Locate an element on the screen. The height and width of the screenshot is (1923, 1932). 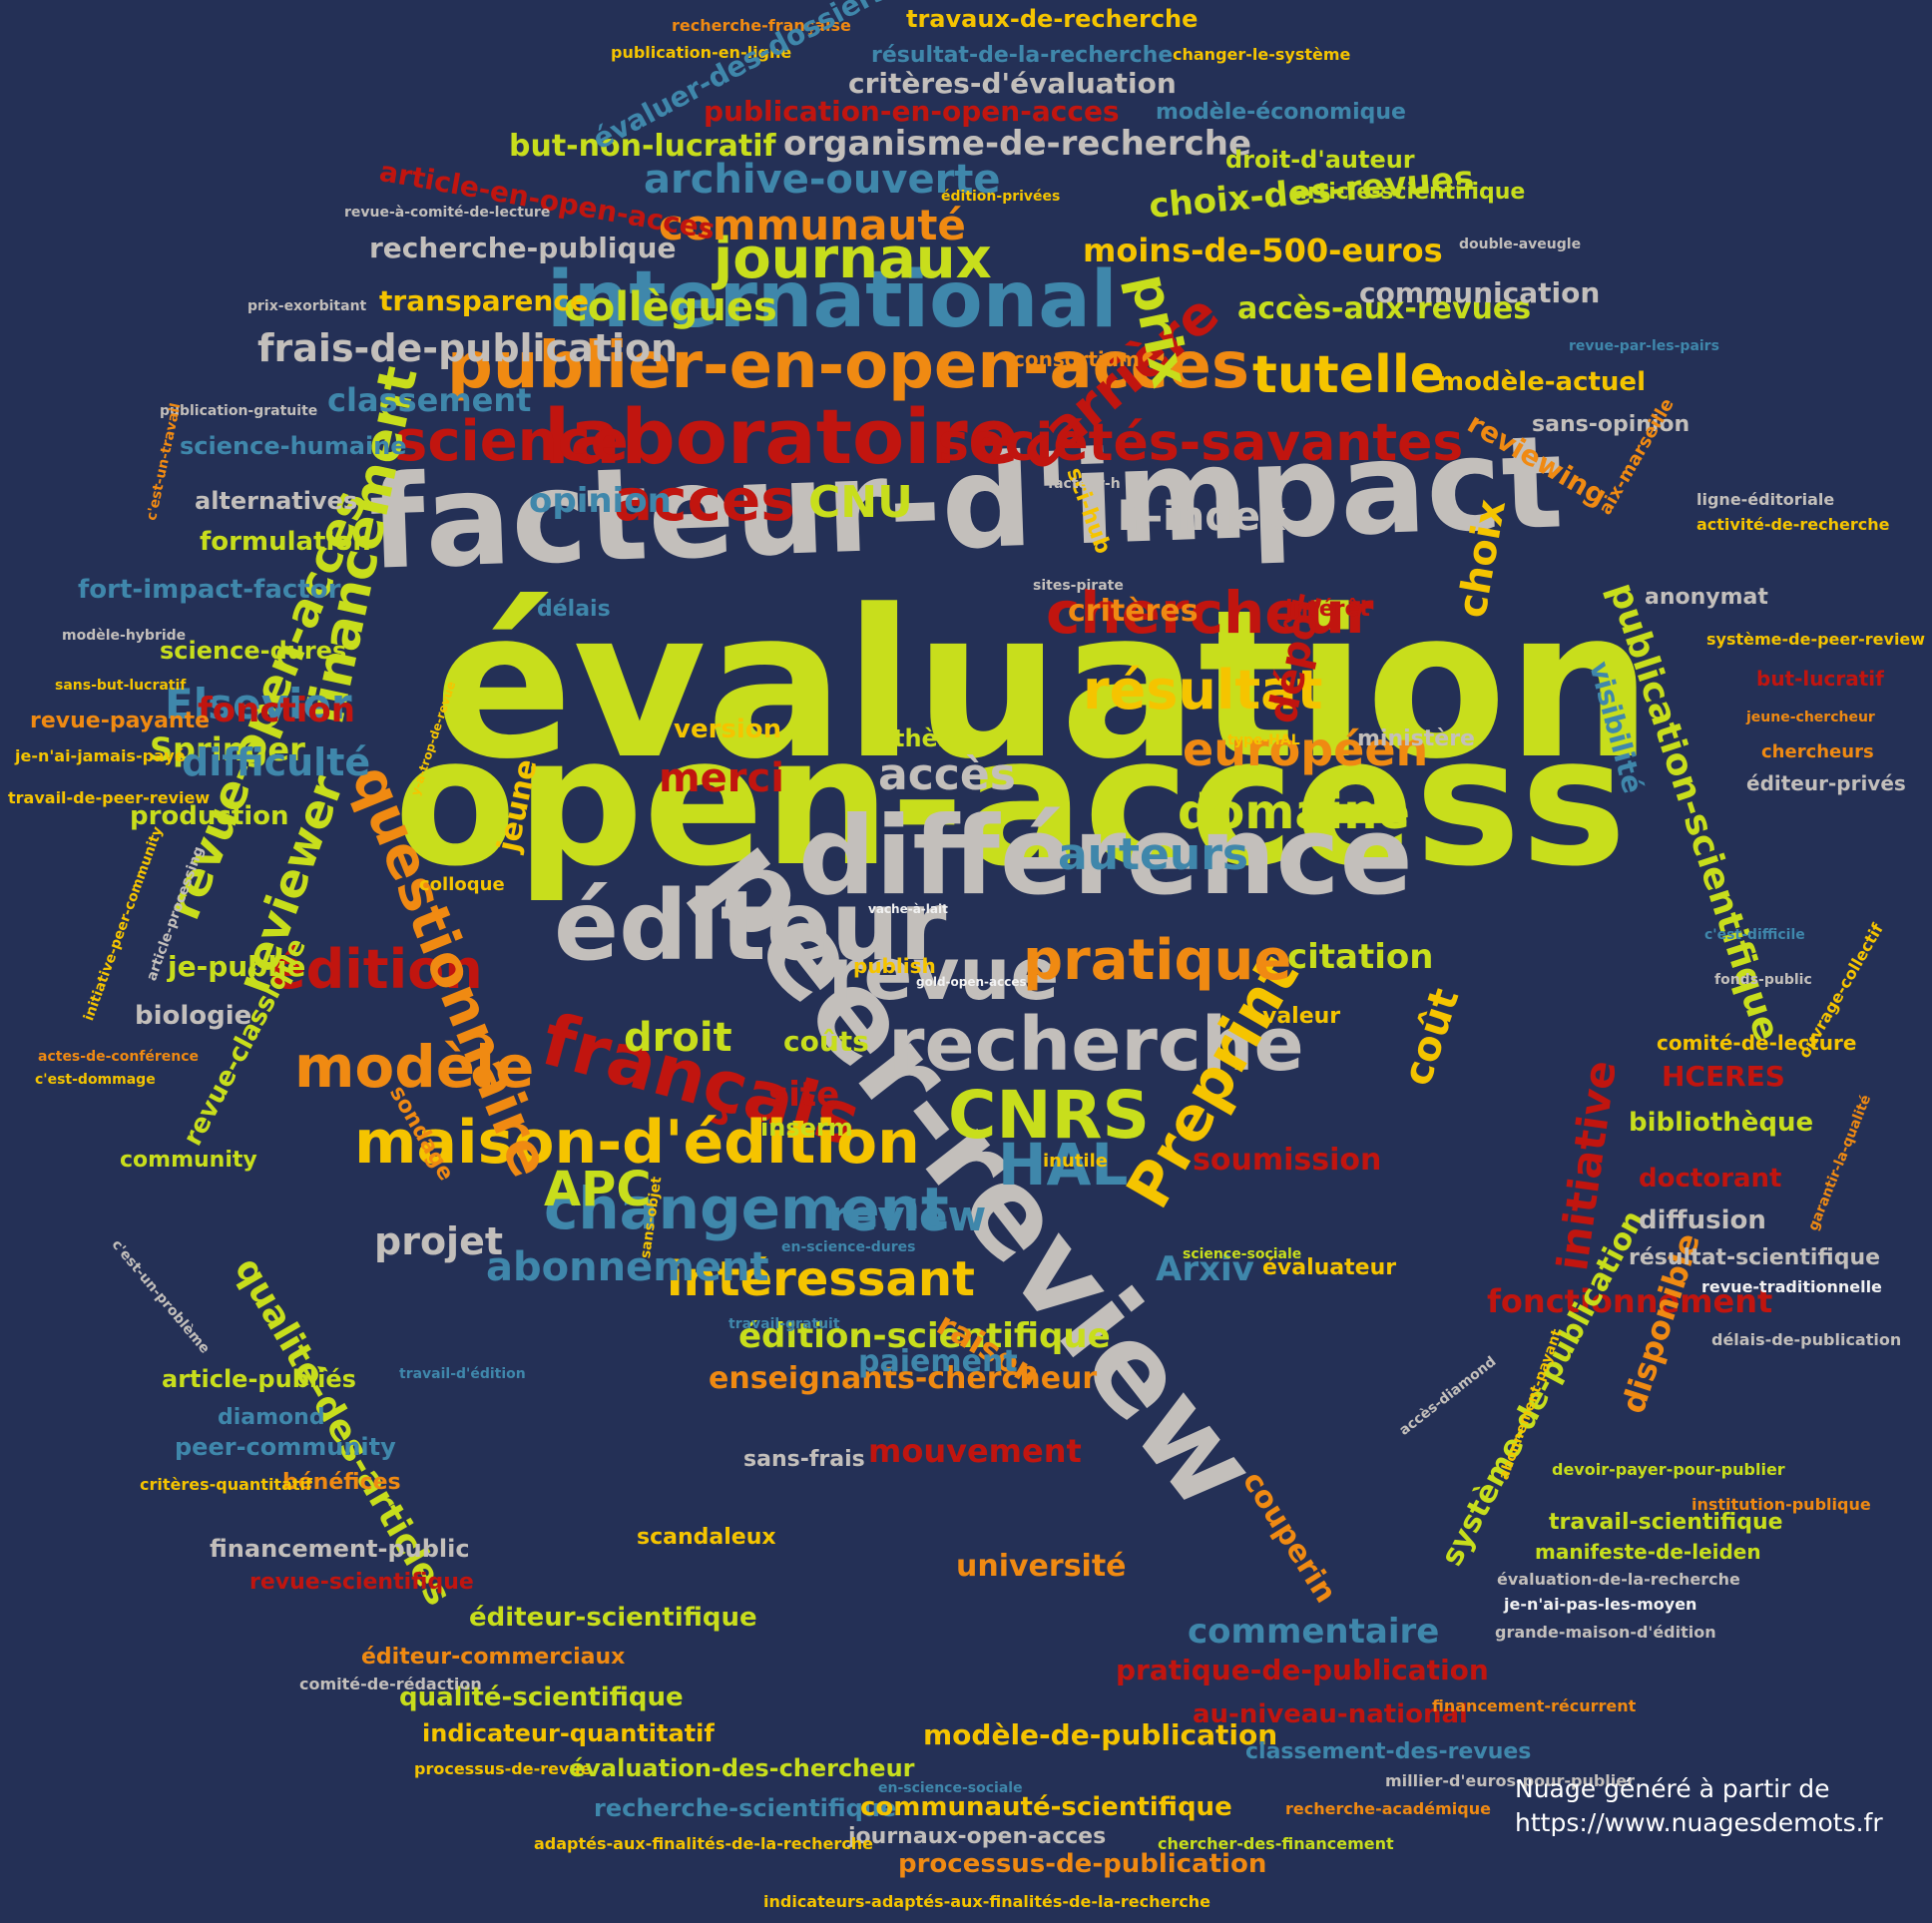
word: review is located at coordinates (907, 1216).